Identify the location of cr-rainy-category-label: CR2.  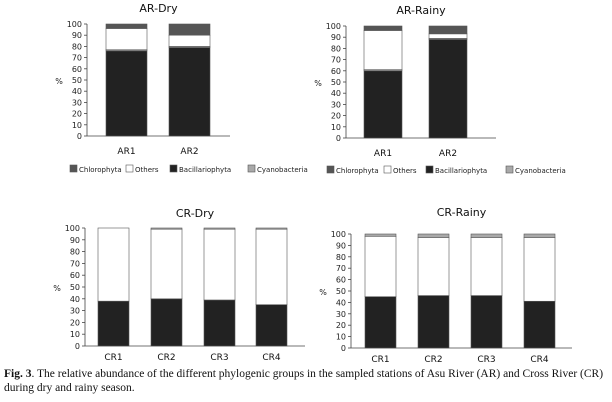
(433, 360).